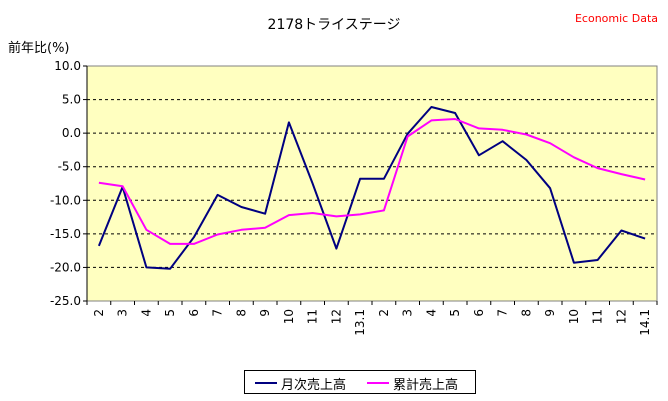 The image size is (668, 401). What do you see at coordinates (67, 66) in the screenshot?
I see `y-tick-label: 10.0` at bounding box center [67, 66].